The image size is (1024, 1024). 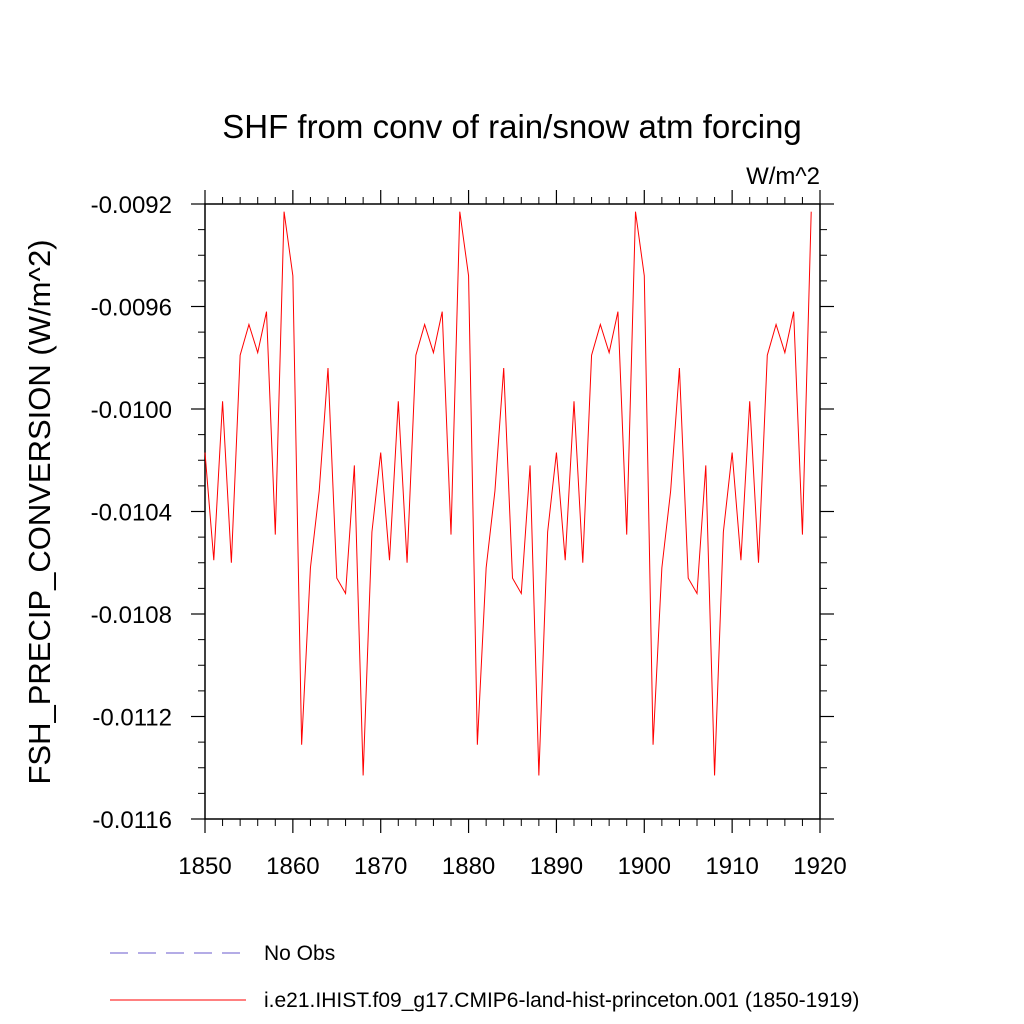 What do you see at coordinates (380, 866) in the screenshot?
I see `x-tick-label: 1870` at bounding box center [380, 866].